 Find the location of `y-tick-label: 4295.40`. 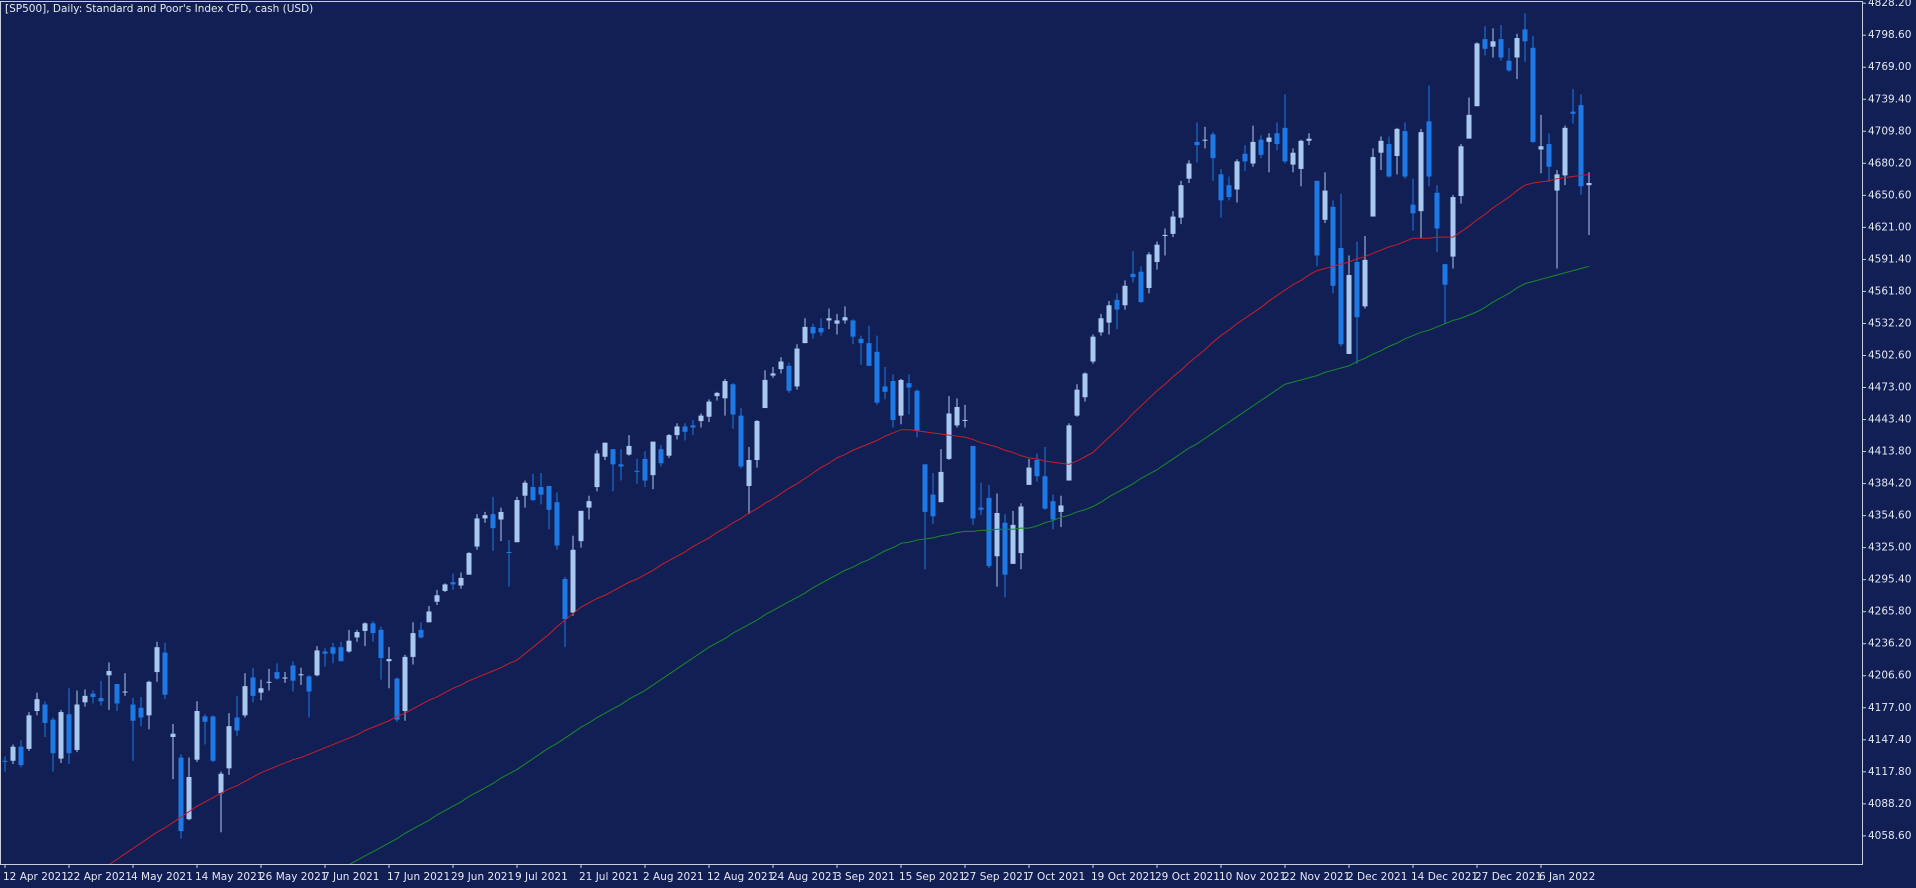

y-tick-label: 4295.40 is located at coordinates (1889, 580).